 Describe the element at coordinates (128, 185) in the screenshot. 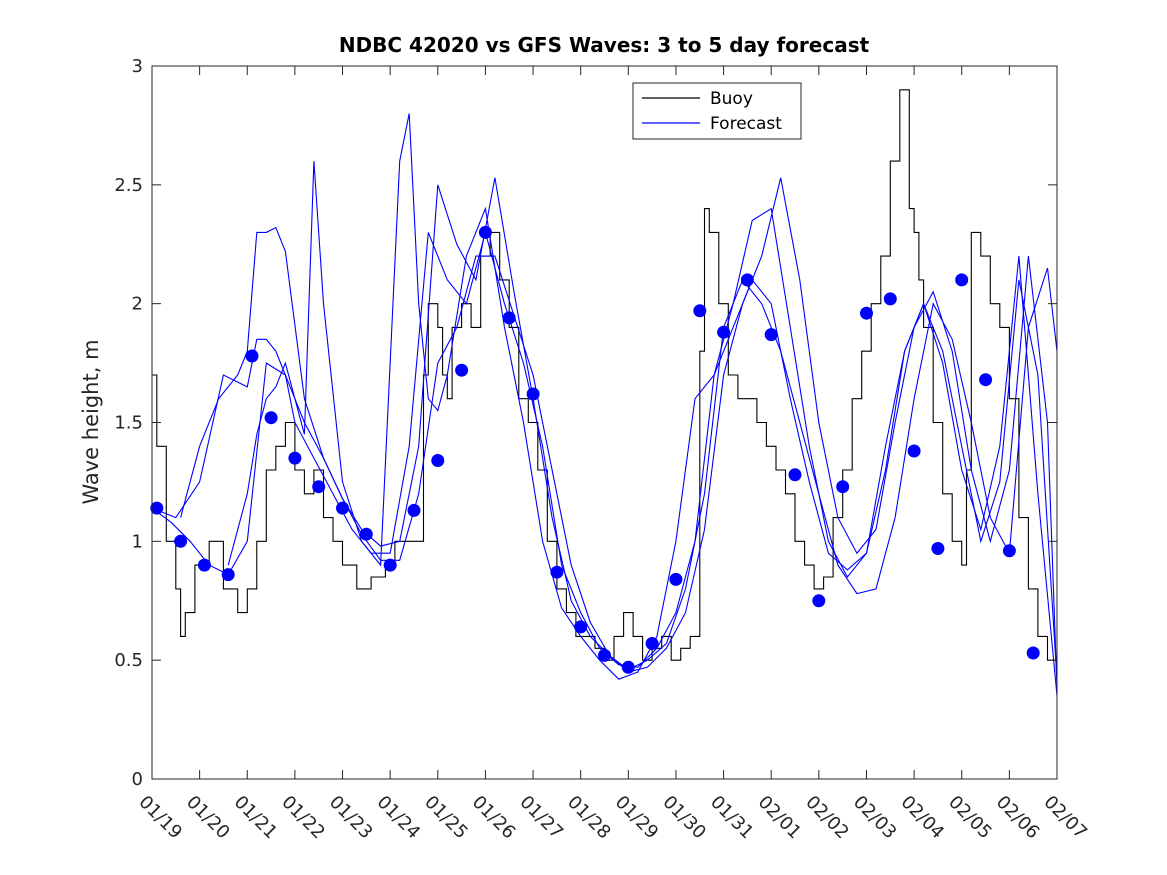

I see `y-tick-label: 2.5` at that location.